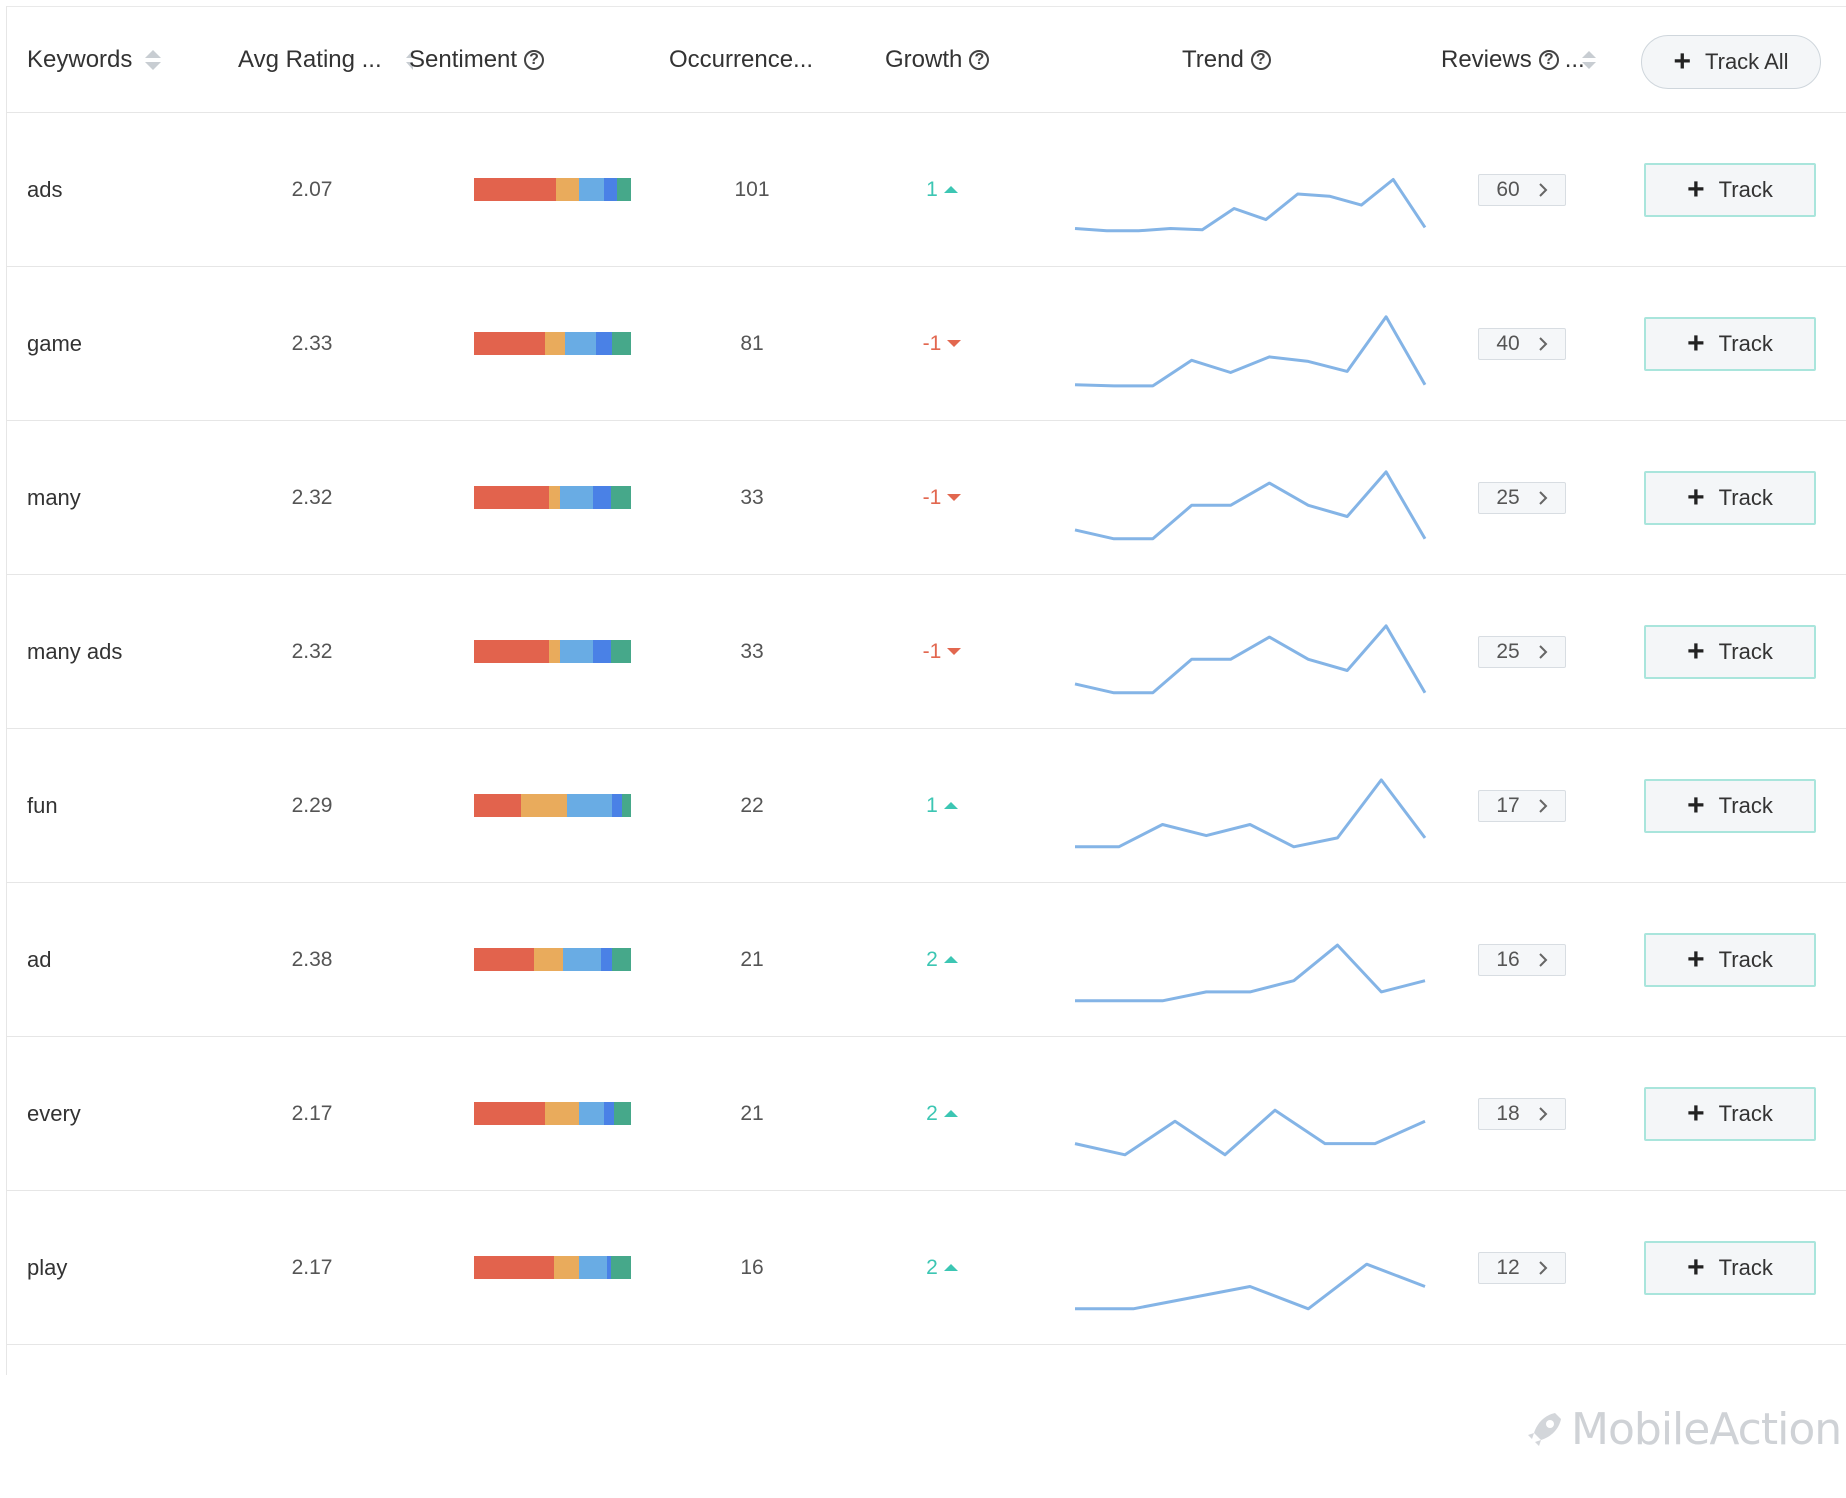 This screenshot has width=1846, height=1498. I want to click on occurrence-cell: 33, so click(752, 497).